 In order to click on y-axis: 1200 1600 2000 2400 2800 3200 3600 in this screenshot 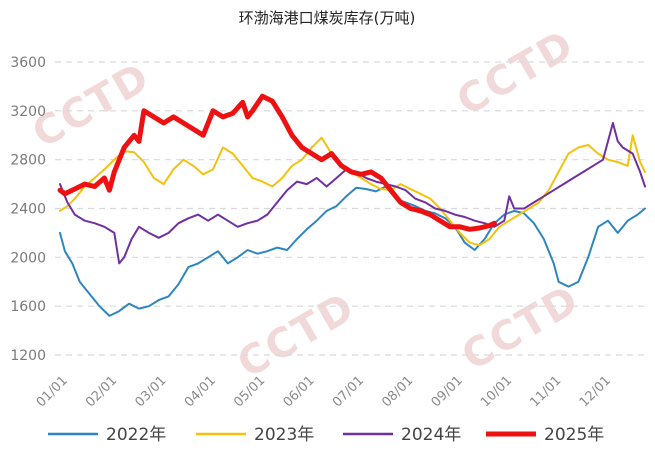, I will do `click(28, 209)`.